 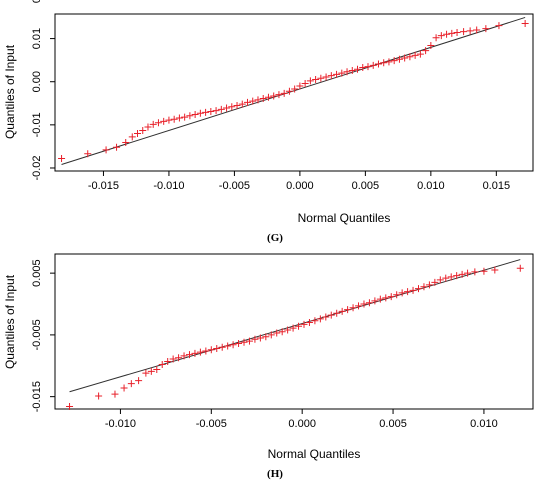 I want to click on x-tick-label: 0.000, so click(x=302, y=424).